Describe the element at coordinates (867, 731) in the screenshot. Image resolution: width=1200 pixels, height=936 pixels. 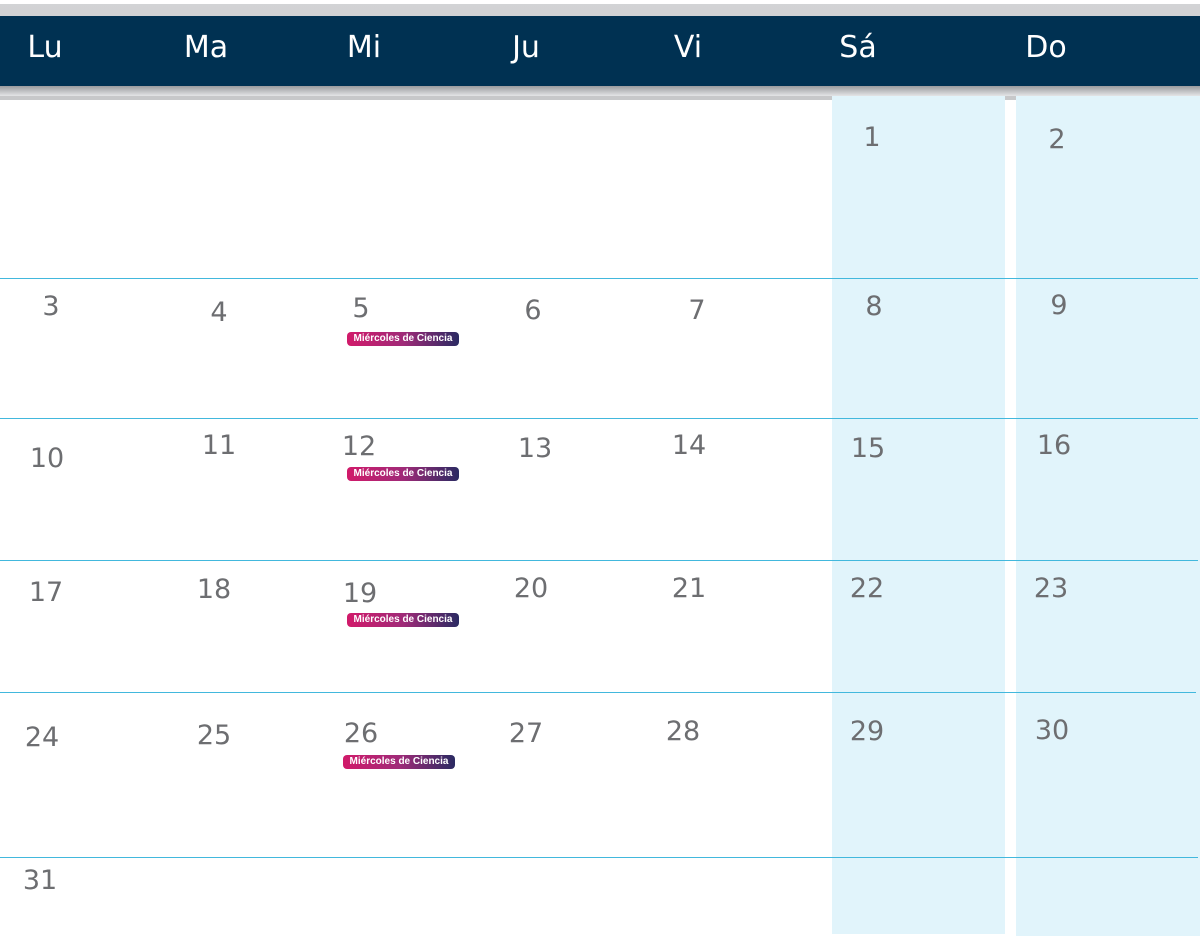
I see `day-cell-29: 29` at that location.